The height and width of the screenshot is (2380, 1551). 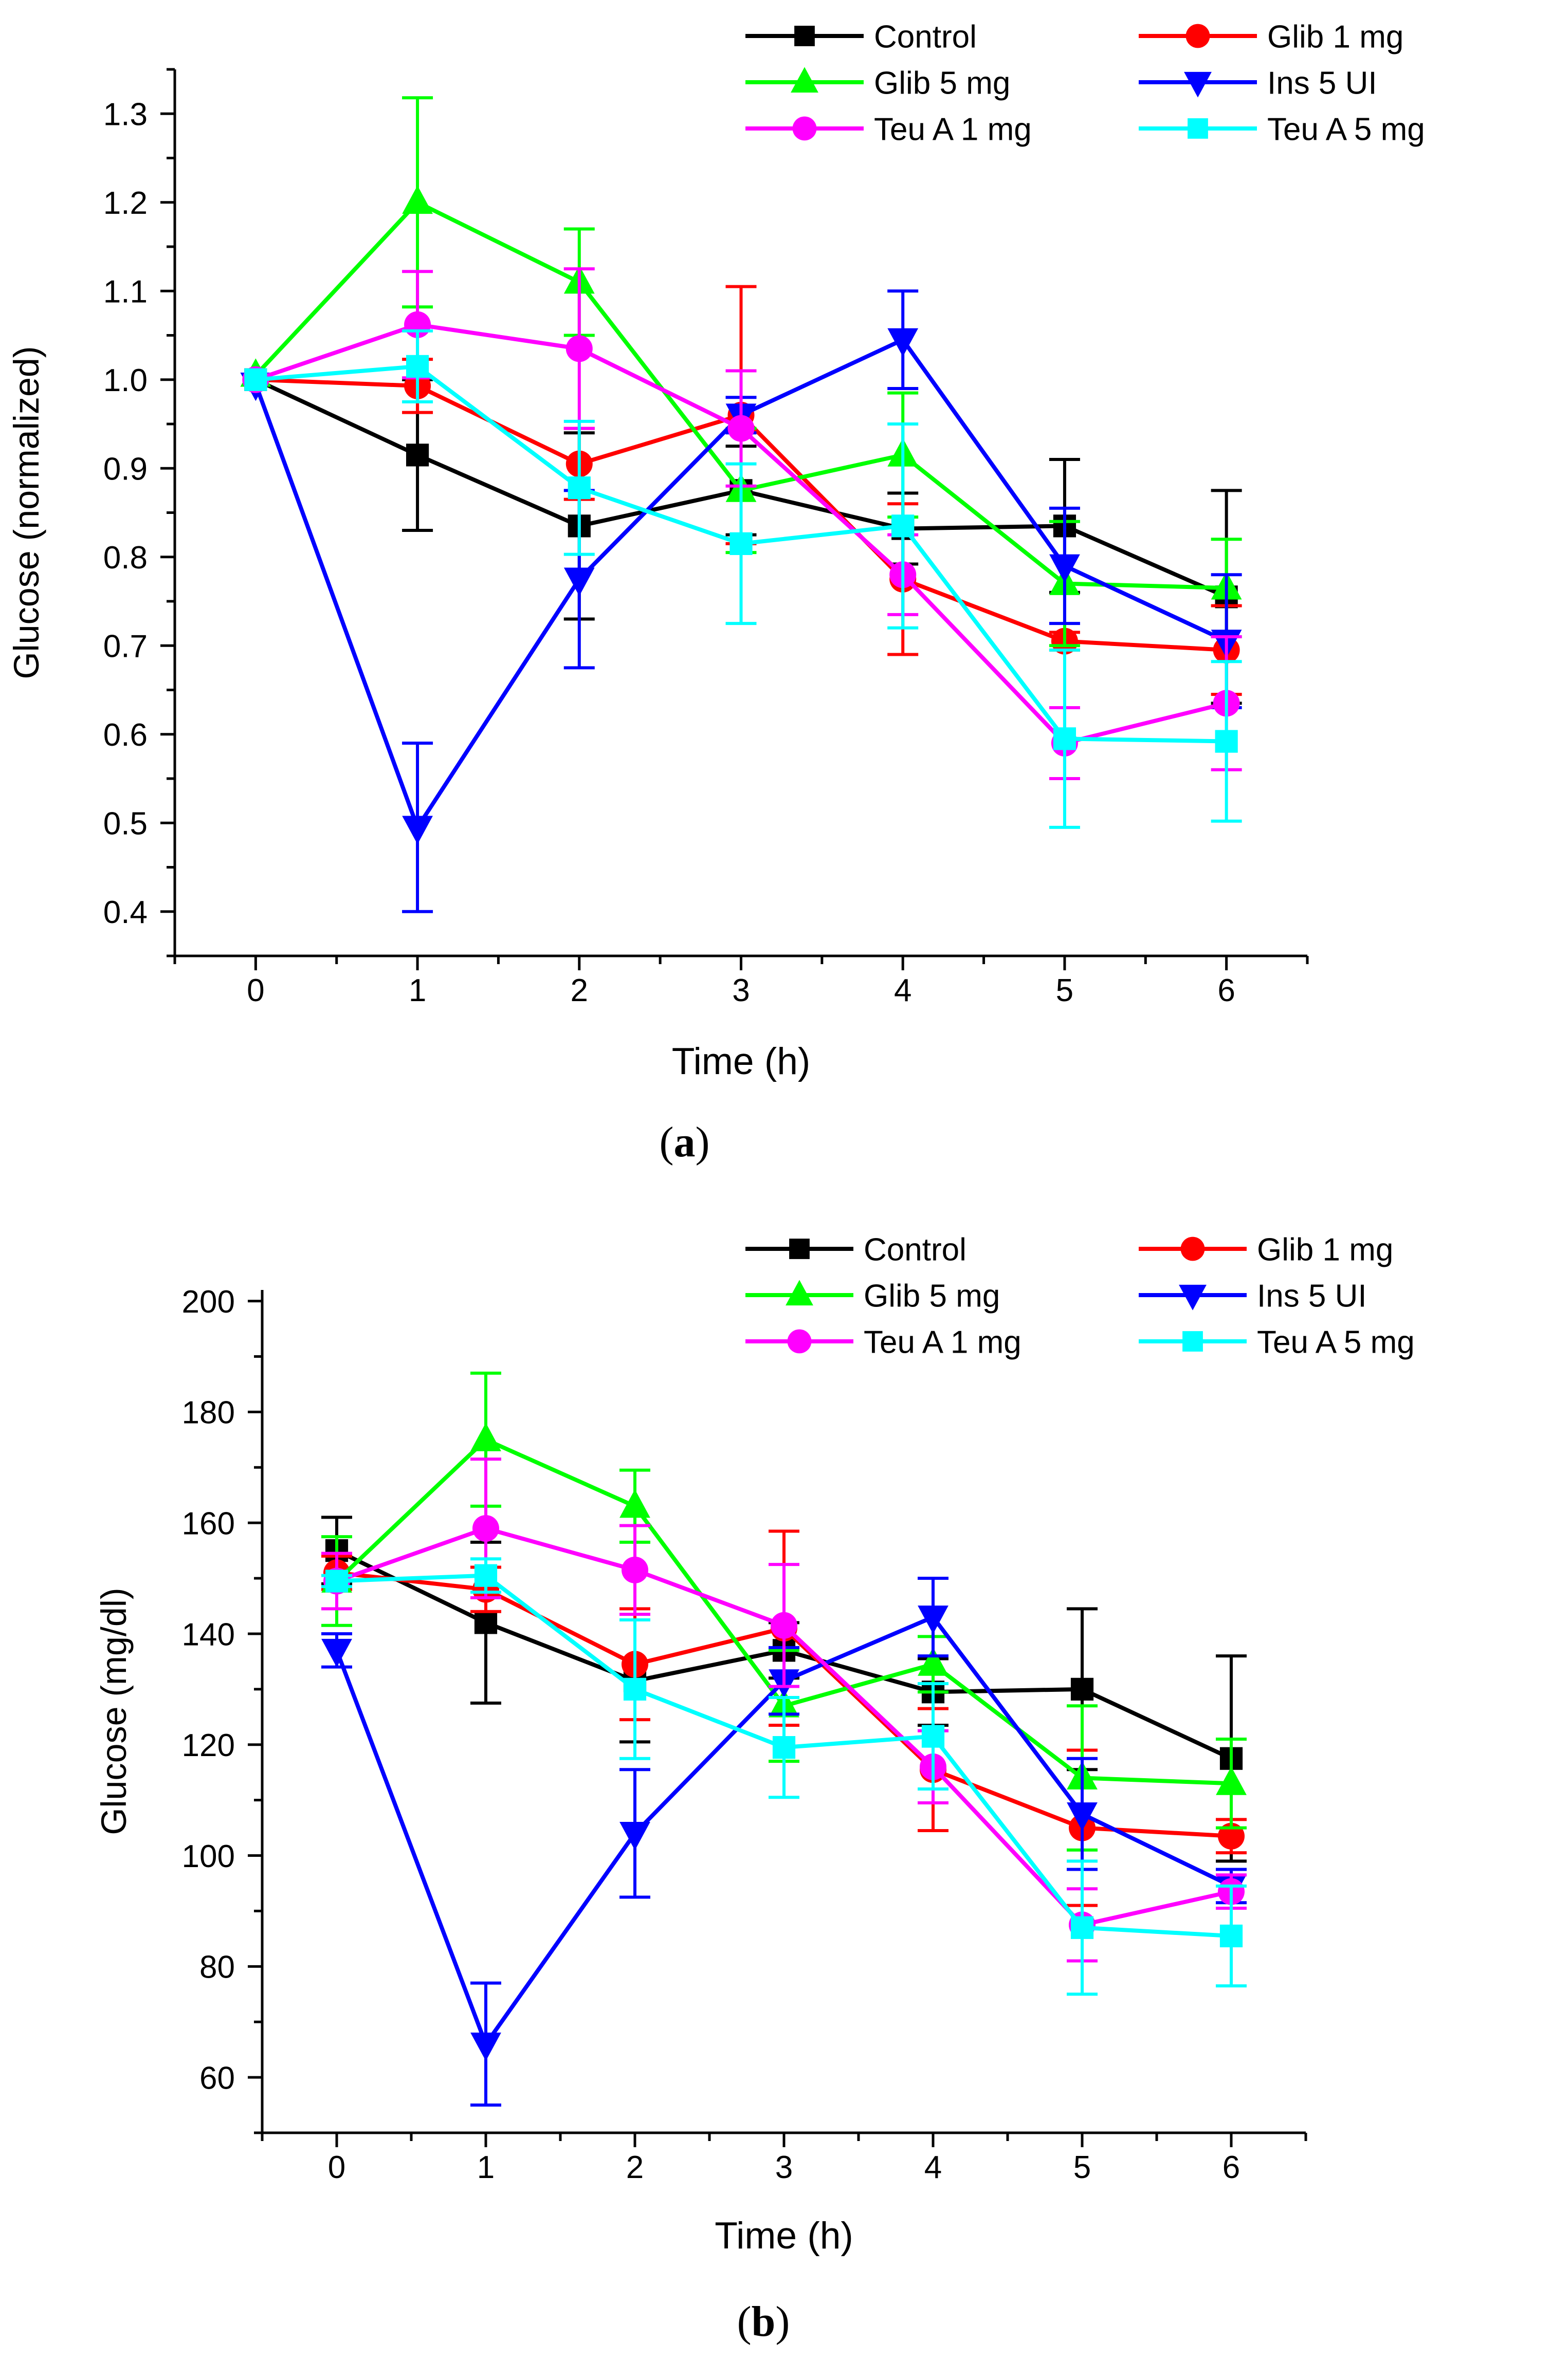 I want to click on x-tick-label: 0, so click(x=256, y=991).